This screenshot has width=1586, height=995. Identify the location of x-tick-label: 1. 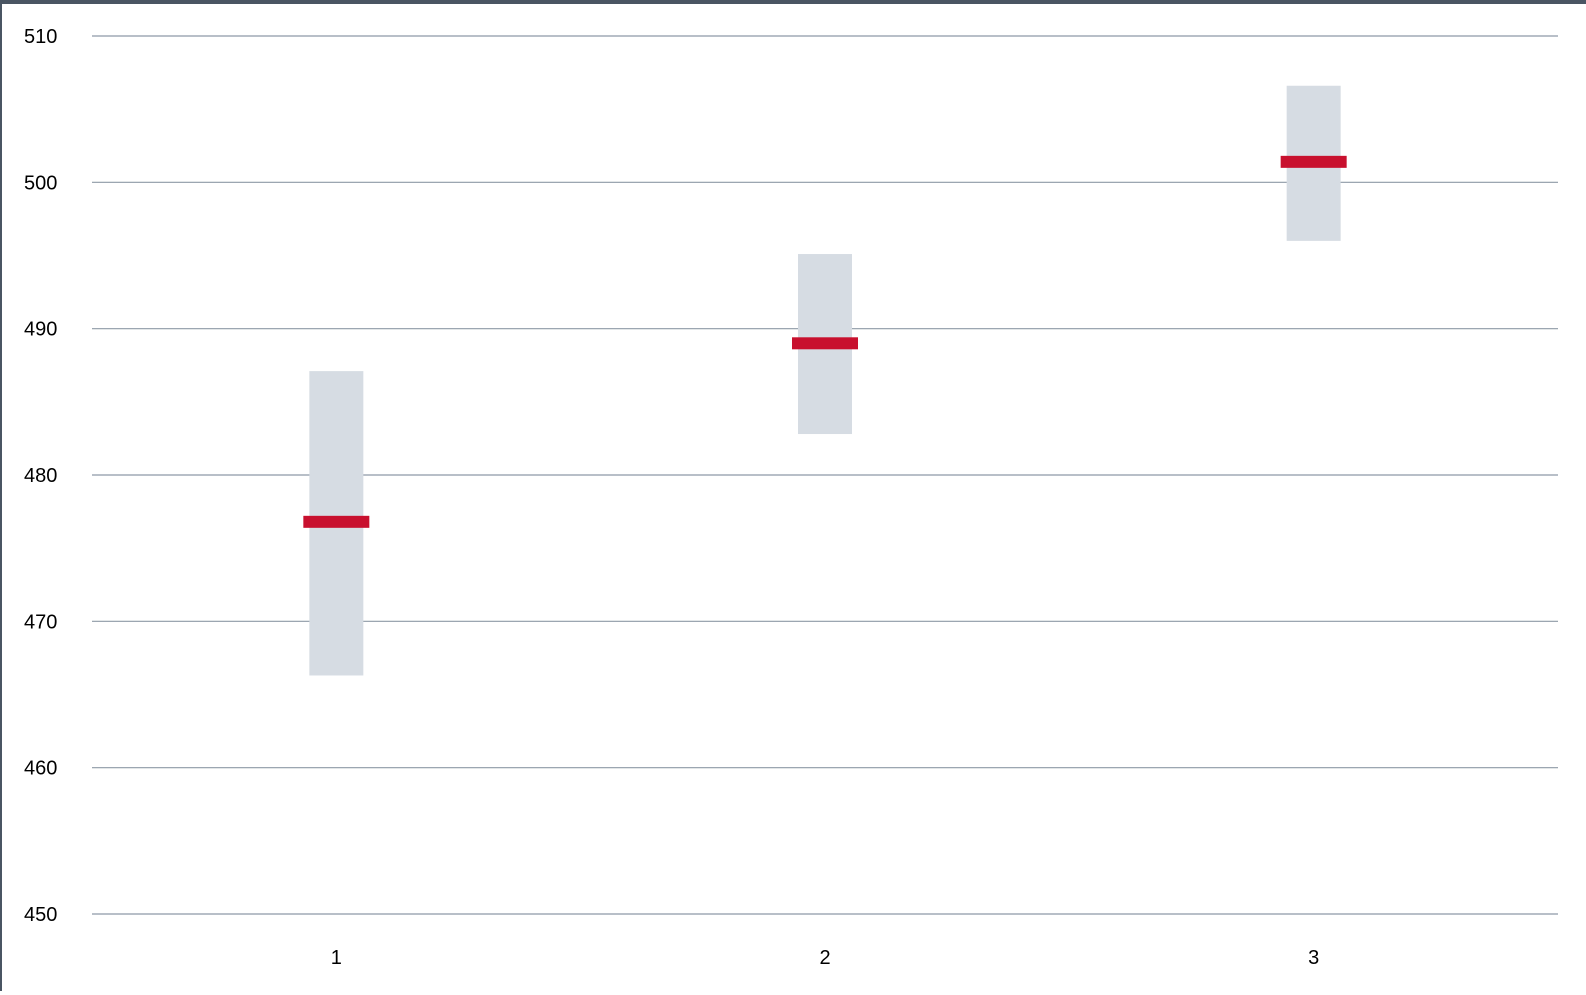
(336, 958).